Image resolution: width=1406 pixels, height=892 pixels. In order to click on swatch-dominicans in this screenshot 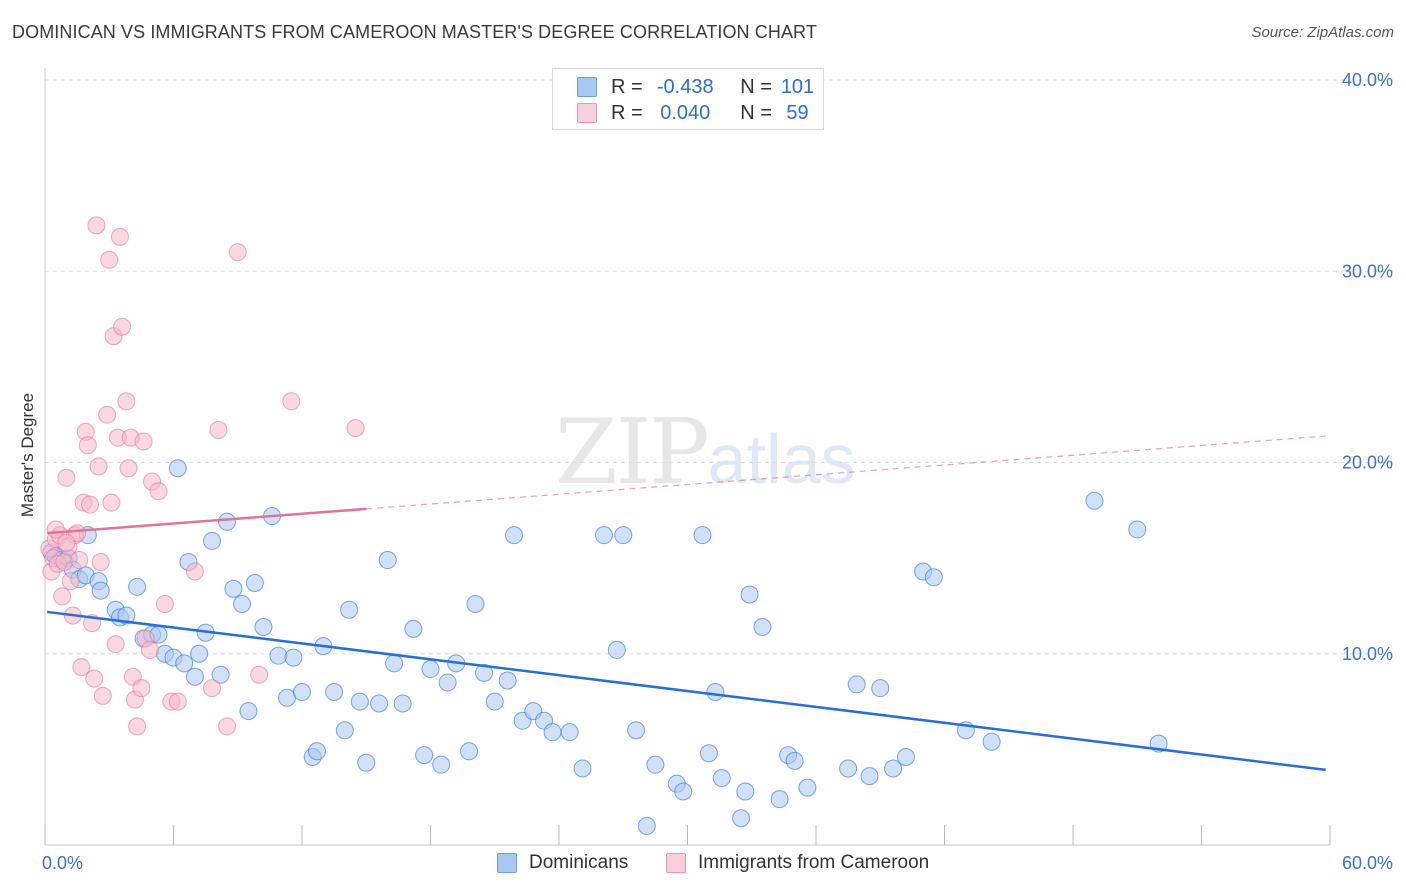, I will do `click(587, 87)`.